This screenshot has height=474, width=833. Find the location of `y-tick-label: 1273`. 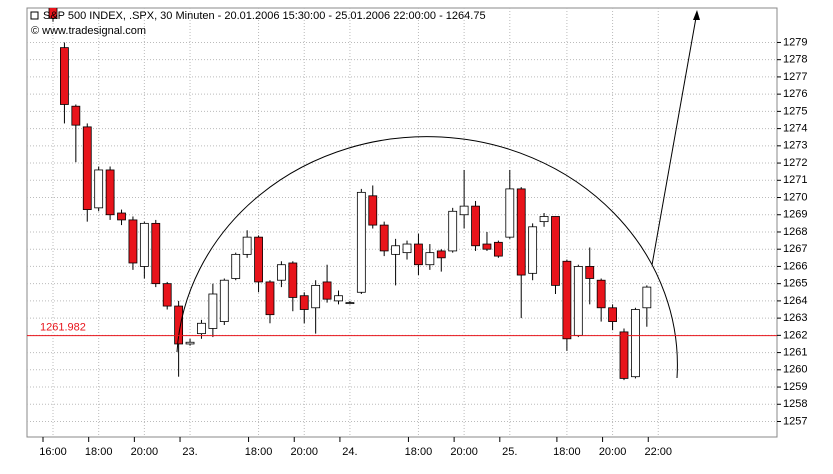

y-tick-label: 1273 is located at coordinates (795, 146).